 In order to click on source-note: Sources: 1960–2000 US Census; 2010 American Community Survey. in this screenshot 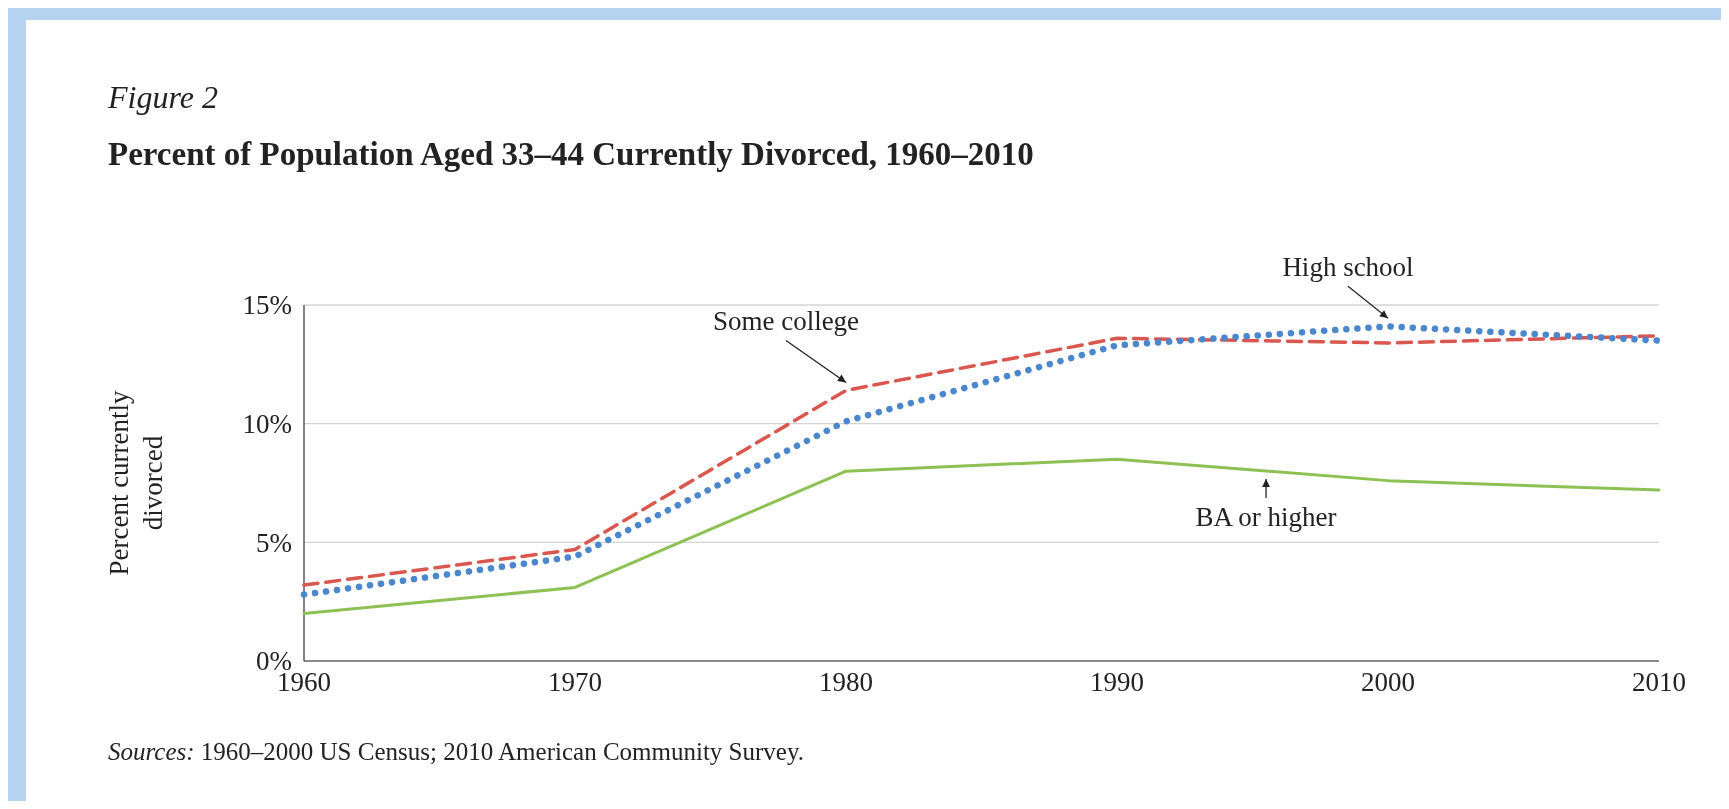, I will do `click(456, 751)`.